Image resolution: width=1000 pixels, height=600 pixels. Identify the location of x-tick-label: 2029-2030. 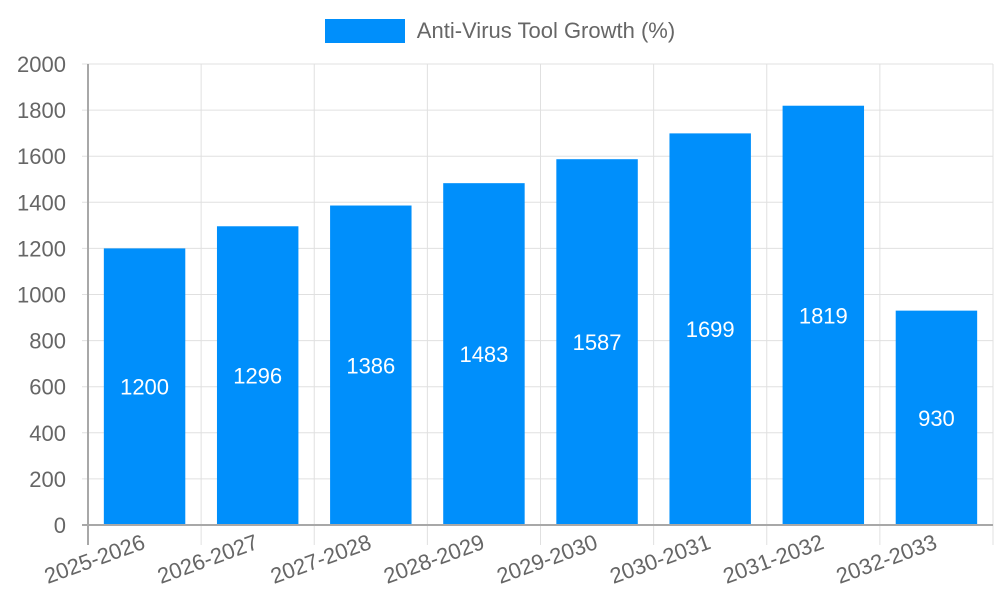
(546, 558).